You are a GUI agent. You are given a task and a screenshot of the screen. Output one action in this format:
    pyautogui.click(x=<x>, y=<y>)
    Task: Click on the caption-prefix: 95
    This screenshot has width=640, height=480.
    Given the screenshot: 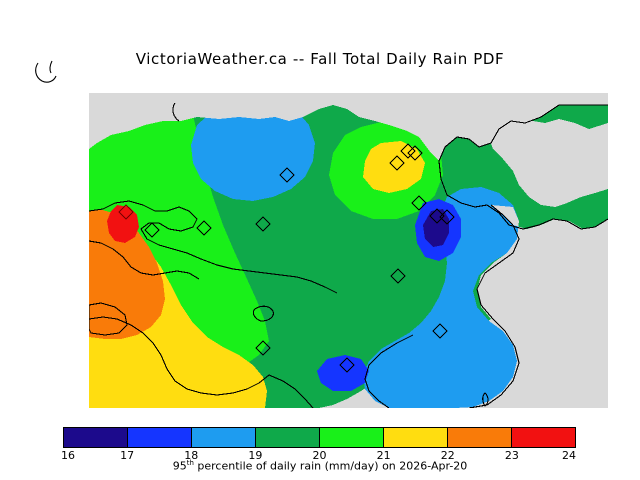 What is the action you would take?
    pyautogui.click(x=179, y=466)
    